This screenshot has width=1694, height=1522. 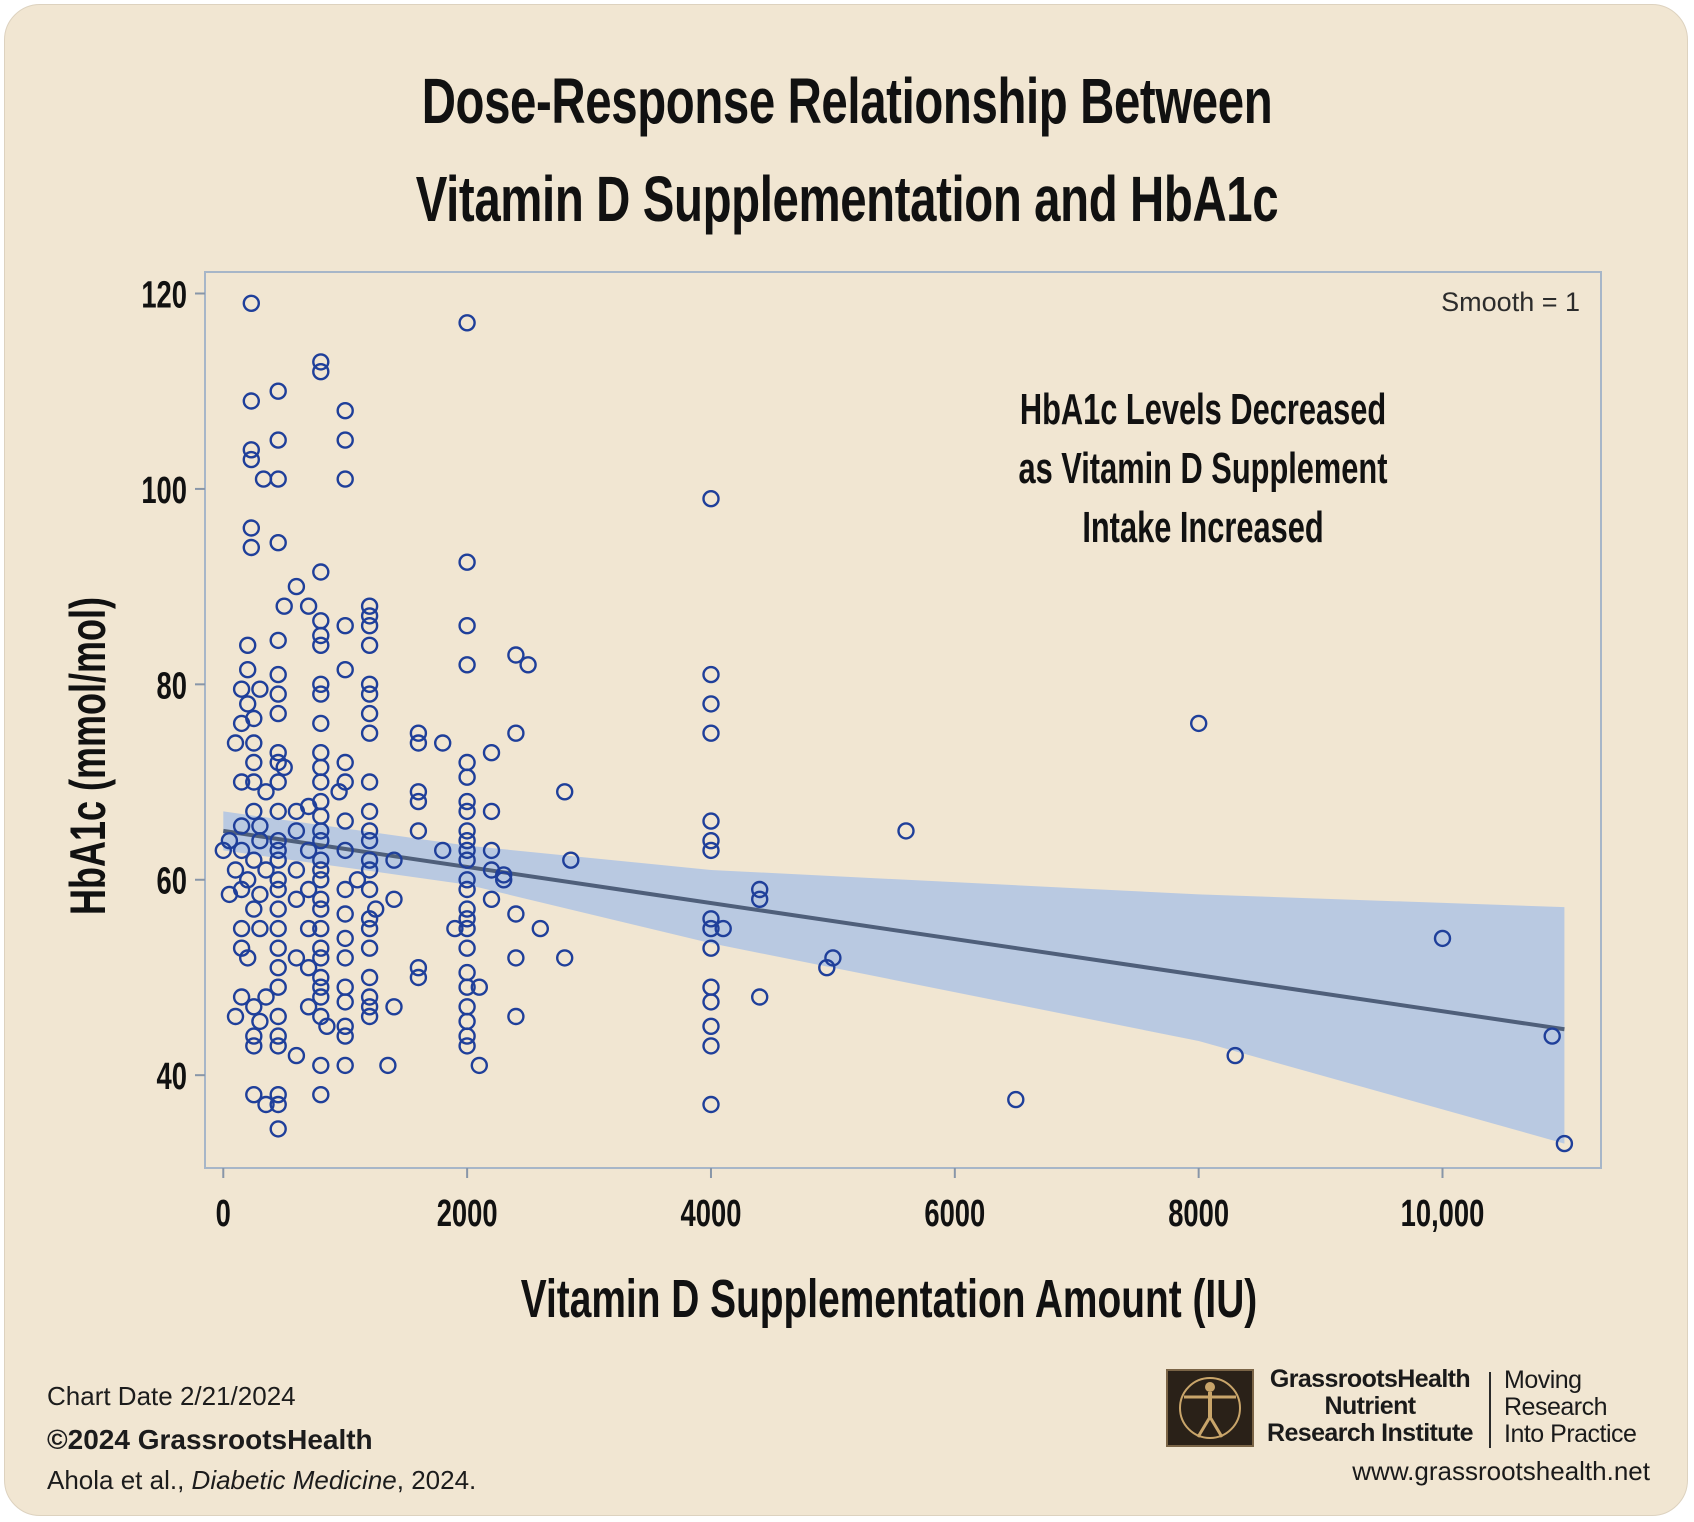 I want to click on citation: Ahola et al., Diabetic Medicine, 2024., so click(x=261, y=1480).